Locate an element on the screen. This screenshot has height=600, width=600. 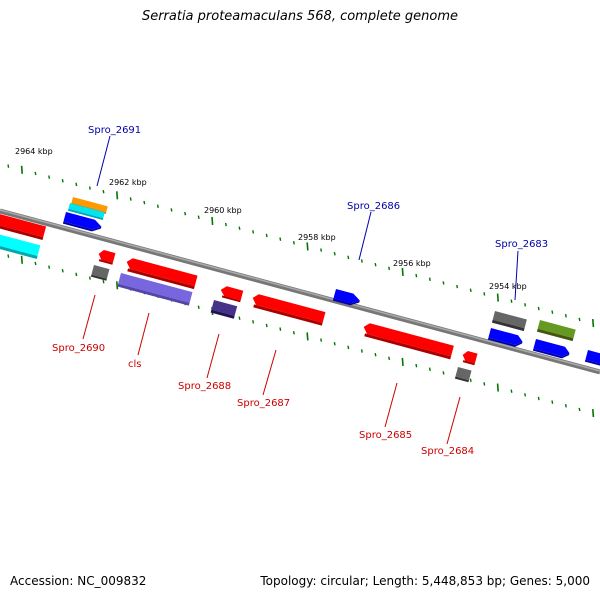
label-spro-2690: Spro_2690 is located at coordinates (78, 348).